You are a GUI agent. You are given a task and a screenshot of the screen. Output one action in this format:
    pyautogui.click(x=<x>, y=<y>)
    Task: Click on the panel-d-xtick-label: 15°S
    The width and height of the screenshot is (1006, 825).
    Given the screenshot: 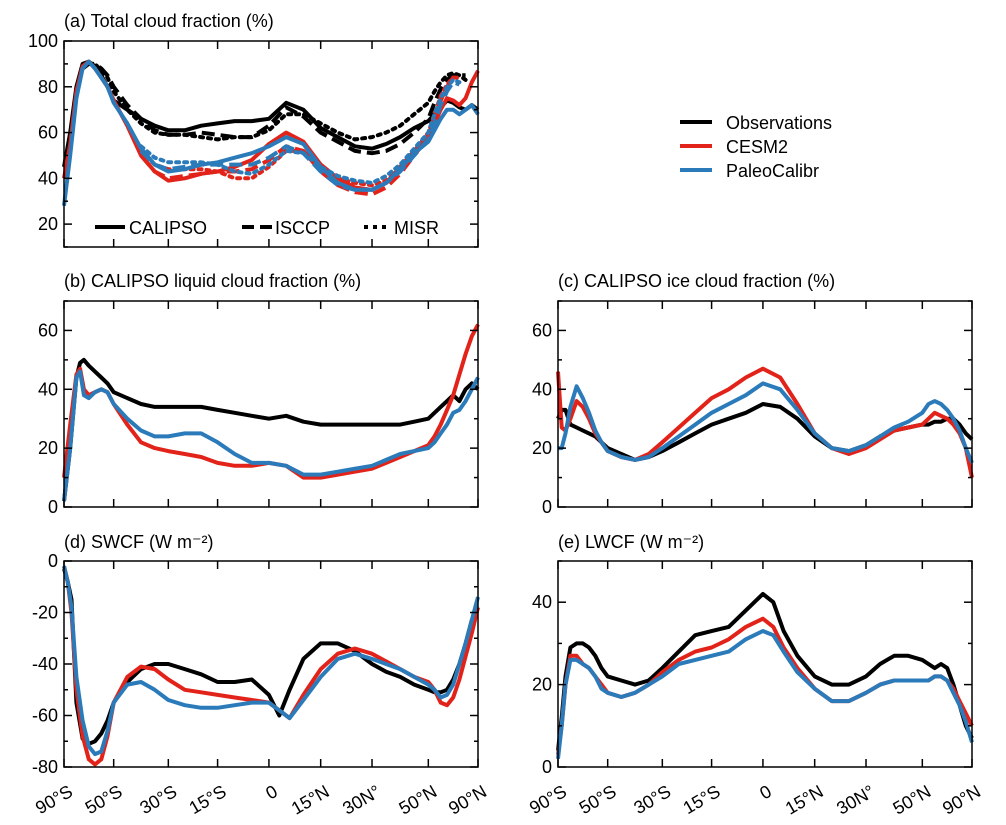 What is the action you would take?
    pyautogui.click(x=208, y=799)
    